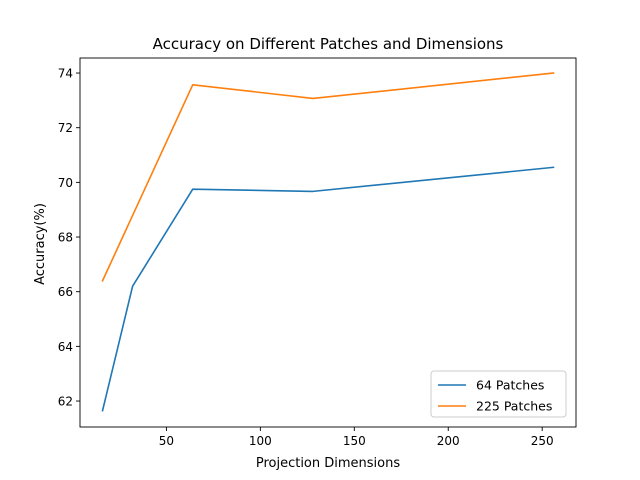 Image resolution: width=640 pixels, height=480 pixels. I want to click on y-tick-label: 64, so click(65, 347).